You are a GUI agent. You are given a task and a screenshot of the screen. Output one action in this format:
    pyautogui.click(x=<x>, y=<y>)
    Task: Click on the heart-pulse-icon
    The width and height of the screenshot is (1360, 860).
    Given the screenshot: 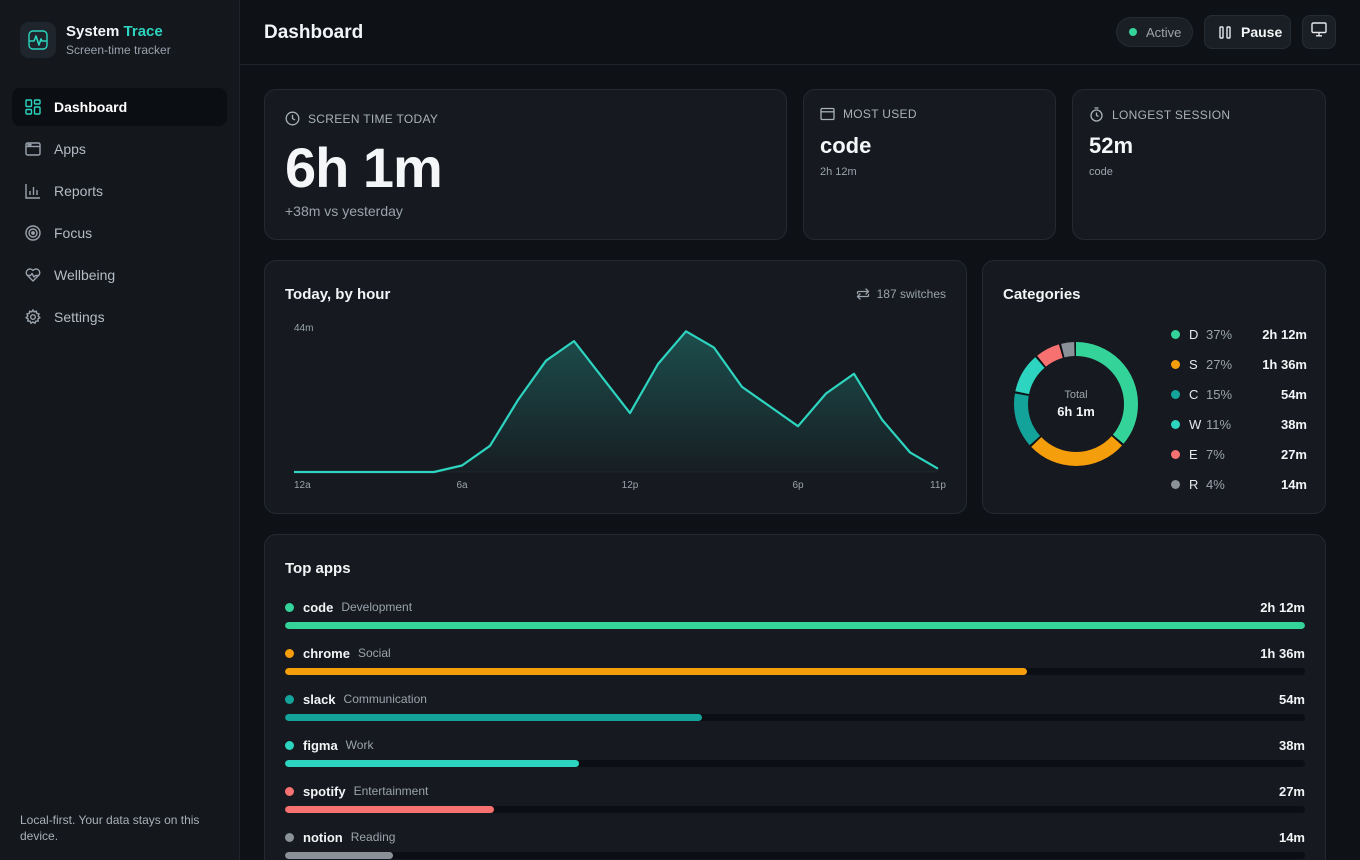 What is the action you would take?
    pyautogui.click(x=33, y=275)
    